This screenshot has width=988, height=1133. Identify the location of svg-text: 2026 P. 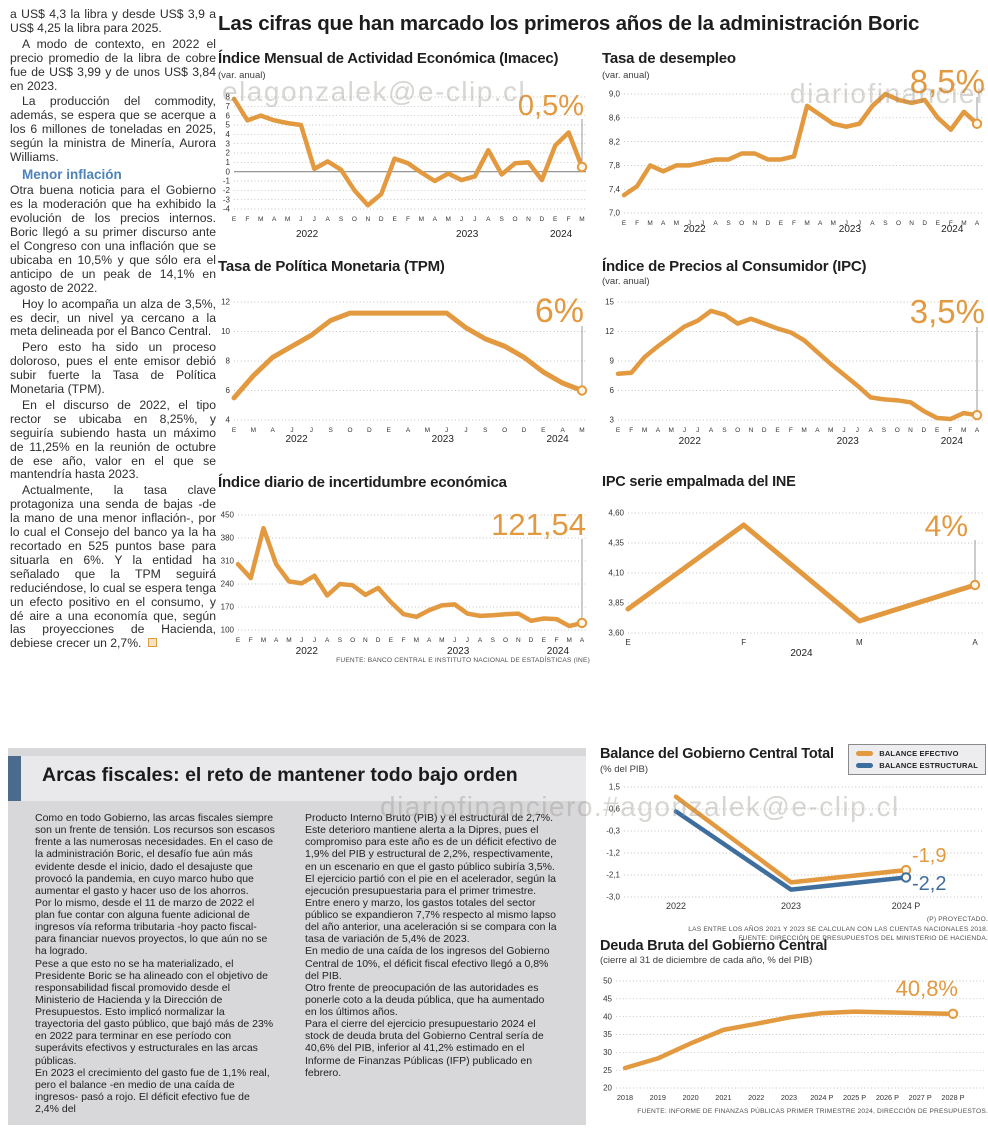
(887, 1097).